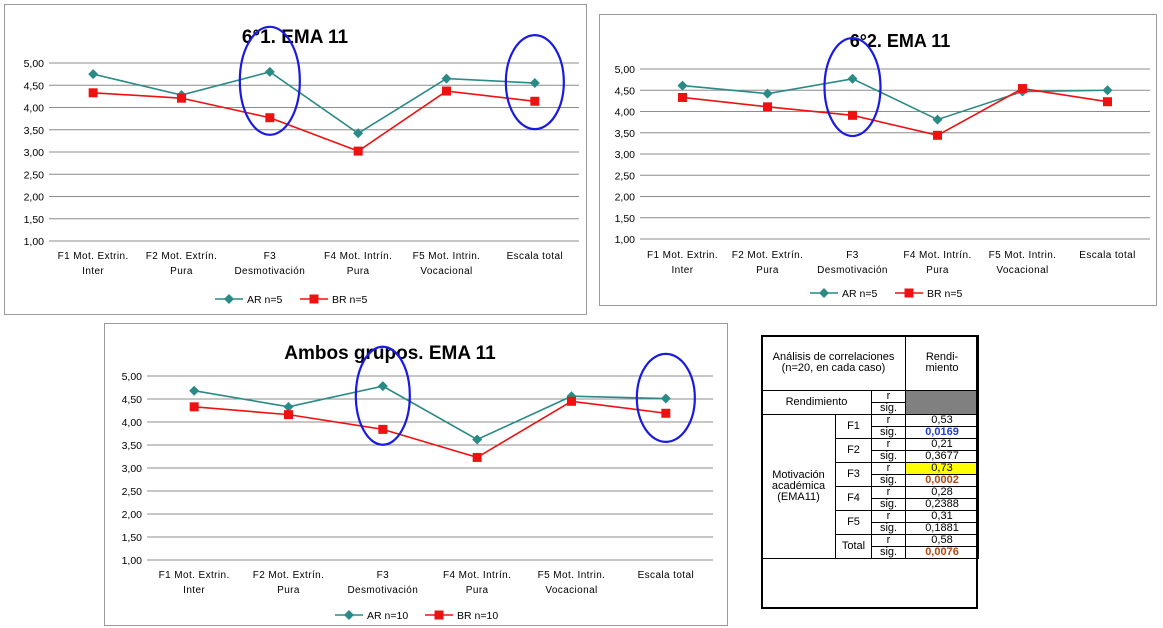 The height and width of the screenshot is (628, 1163). What do you see at coordinates (182, 256) in the screenshot?
I see `x-category-label: F2 Mot. Extrín.` at bounding box center [182, 256].